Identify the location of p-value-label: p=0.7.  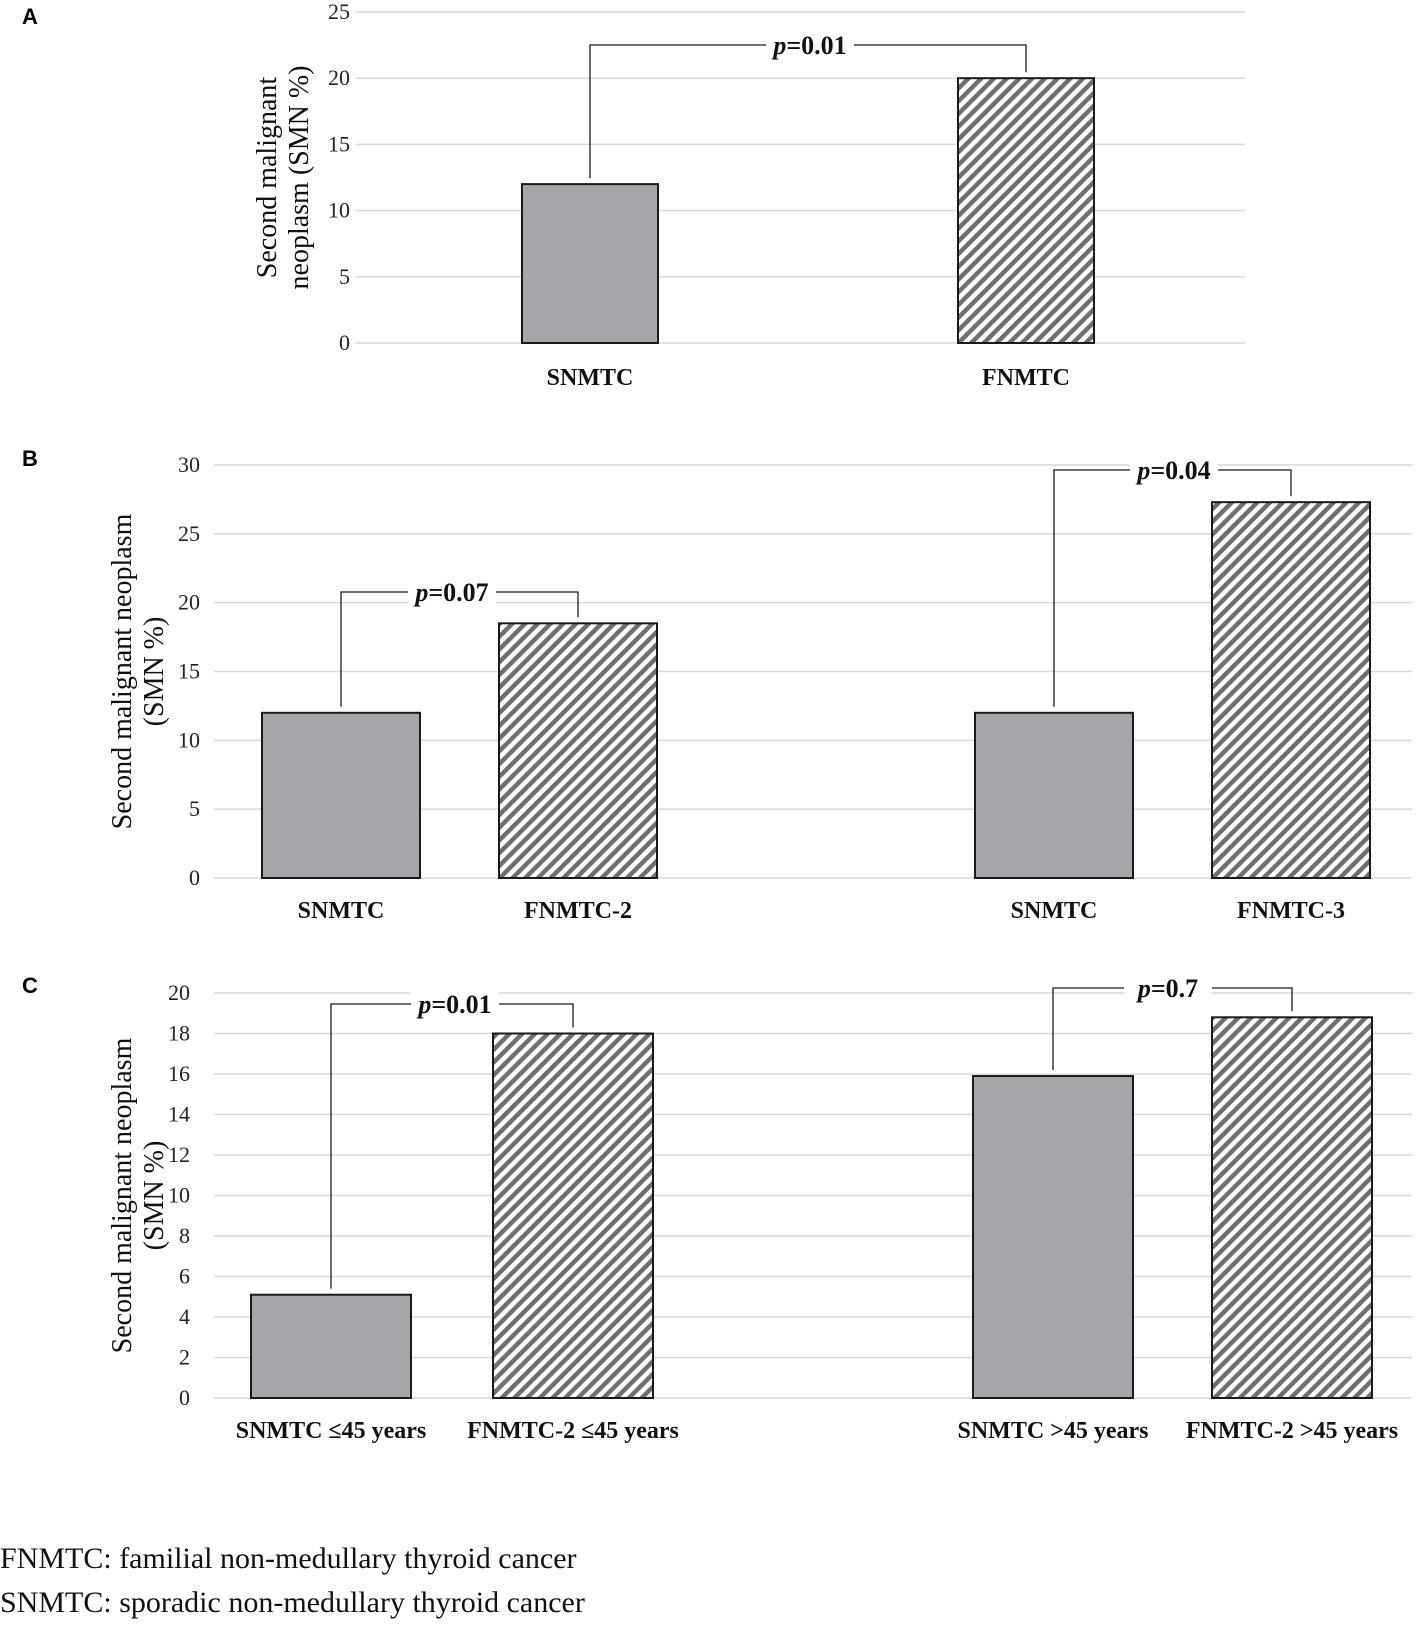
(1167, 988).